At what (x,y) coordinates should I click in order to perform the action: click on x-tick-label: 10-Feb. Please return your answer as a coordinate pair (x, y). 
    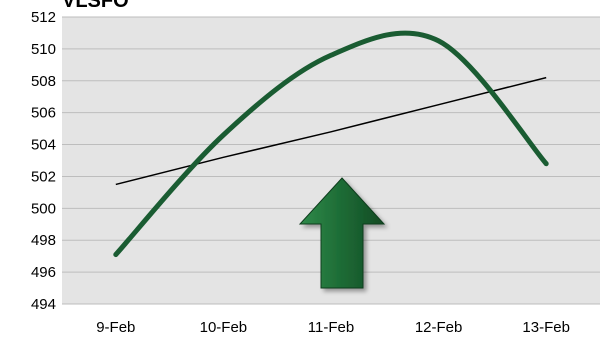
    Looking at the image, I should click on (224, 327).